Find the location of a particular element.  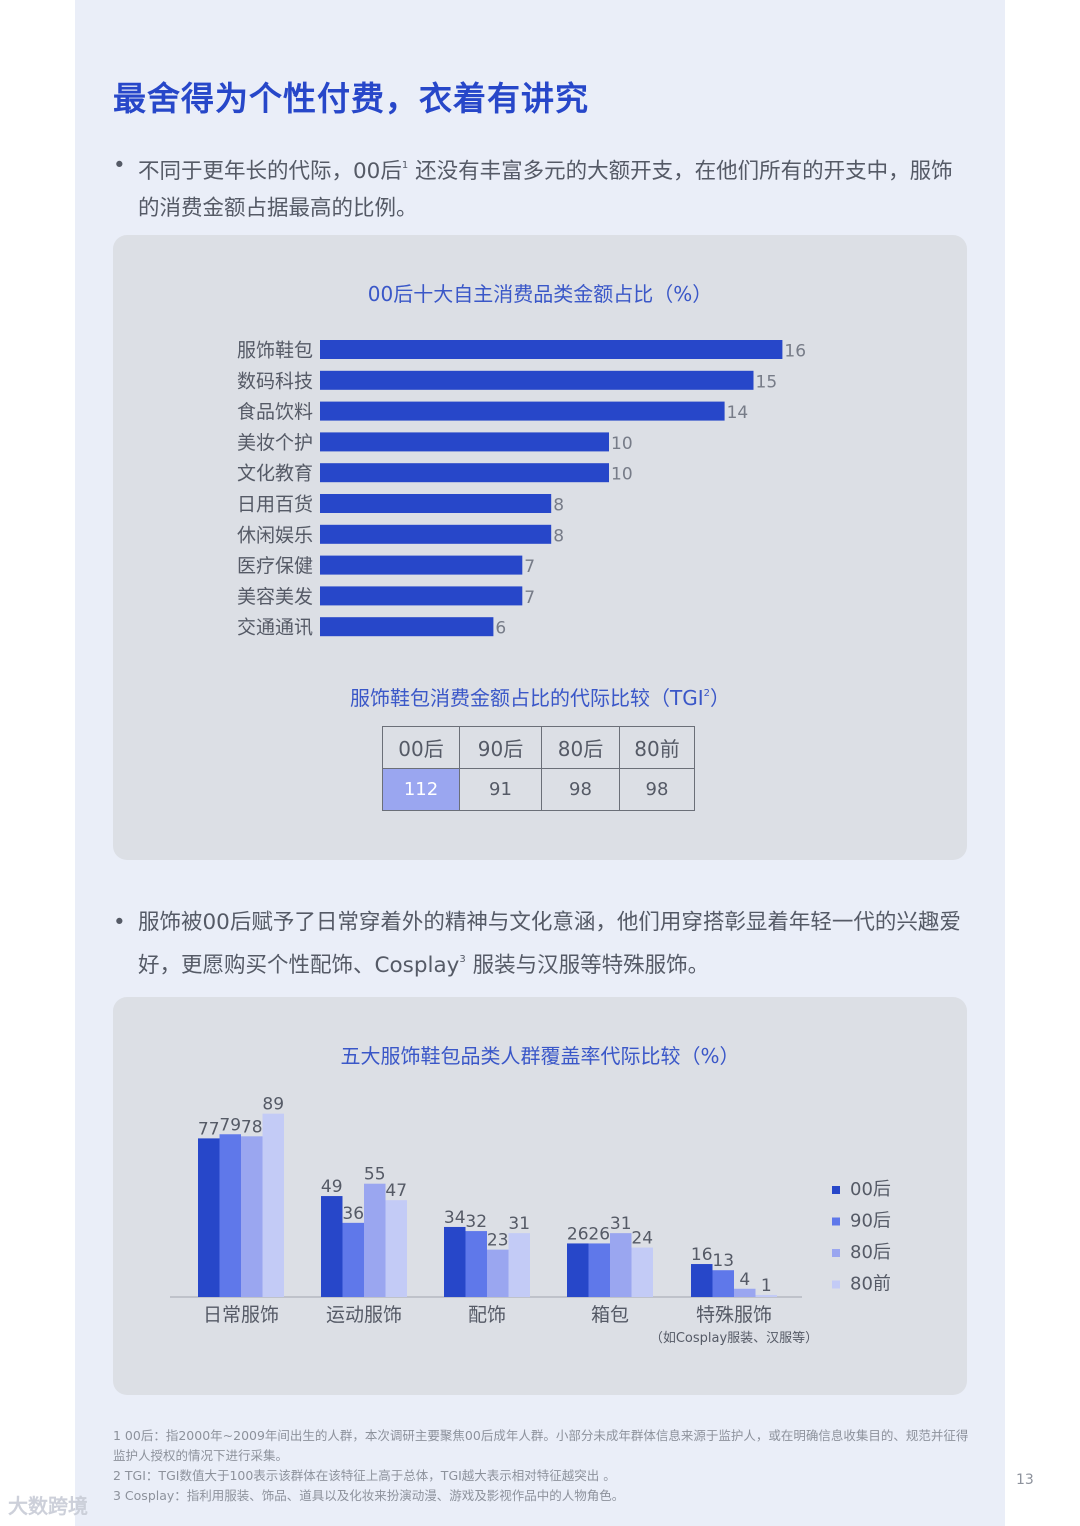

legend-label: 90后 is located at coordinates (870, 1221).